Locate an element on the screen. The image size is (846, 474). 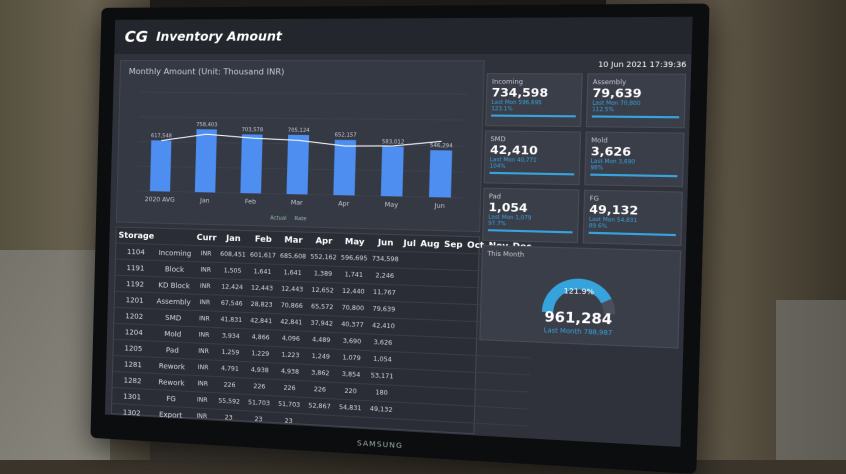
table-cell: 3,934 is located at coordinates (231, 337).